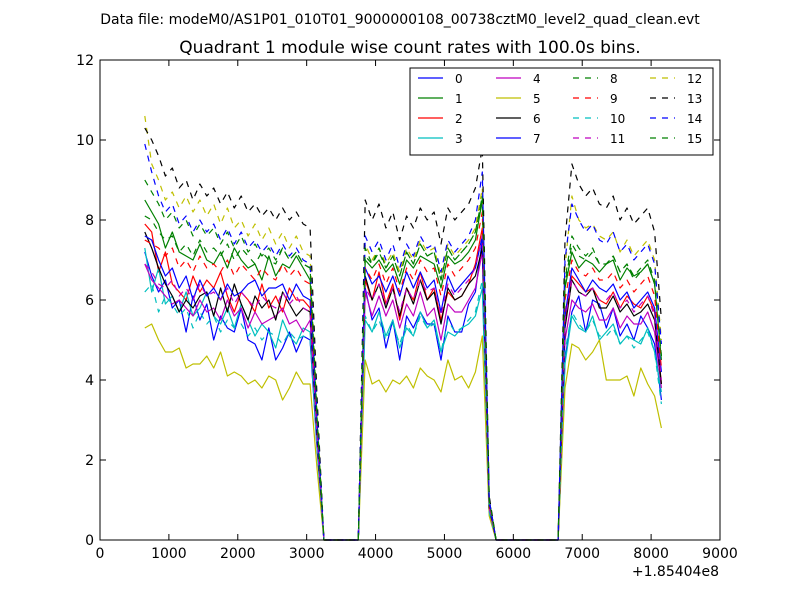  Describe the element at coordinates (307, 554) in the screenshot. I see `x-tick-label: 3000` at that location.